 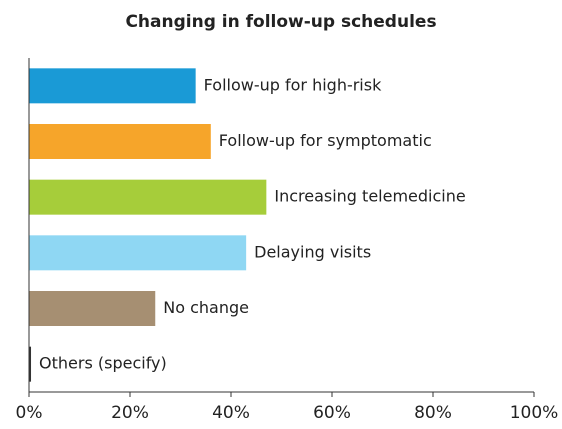 What do you see at coordinates (29, 413) in the screenshot?
I see `x-tick-label: 0%` at bounding box center [29, 413].